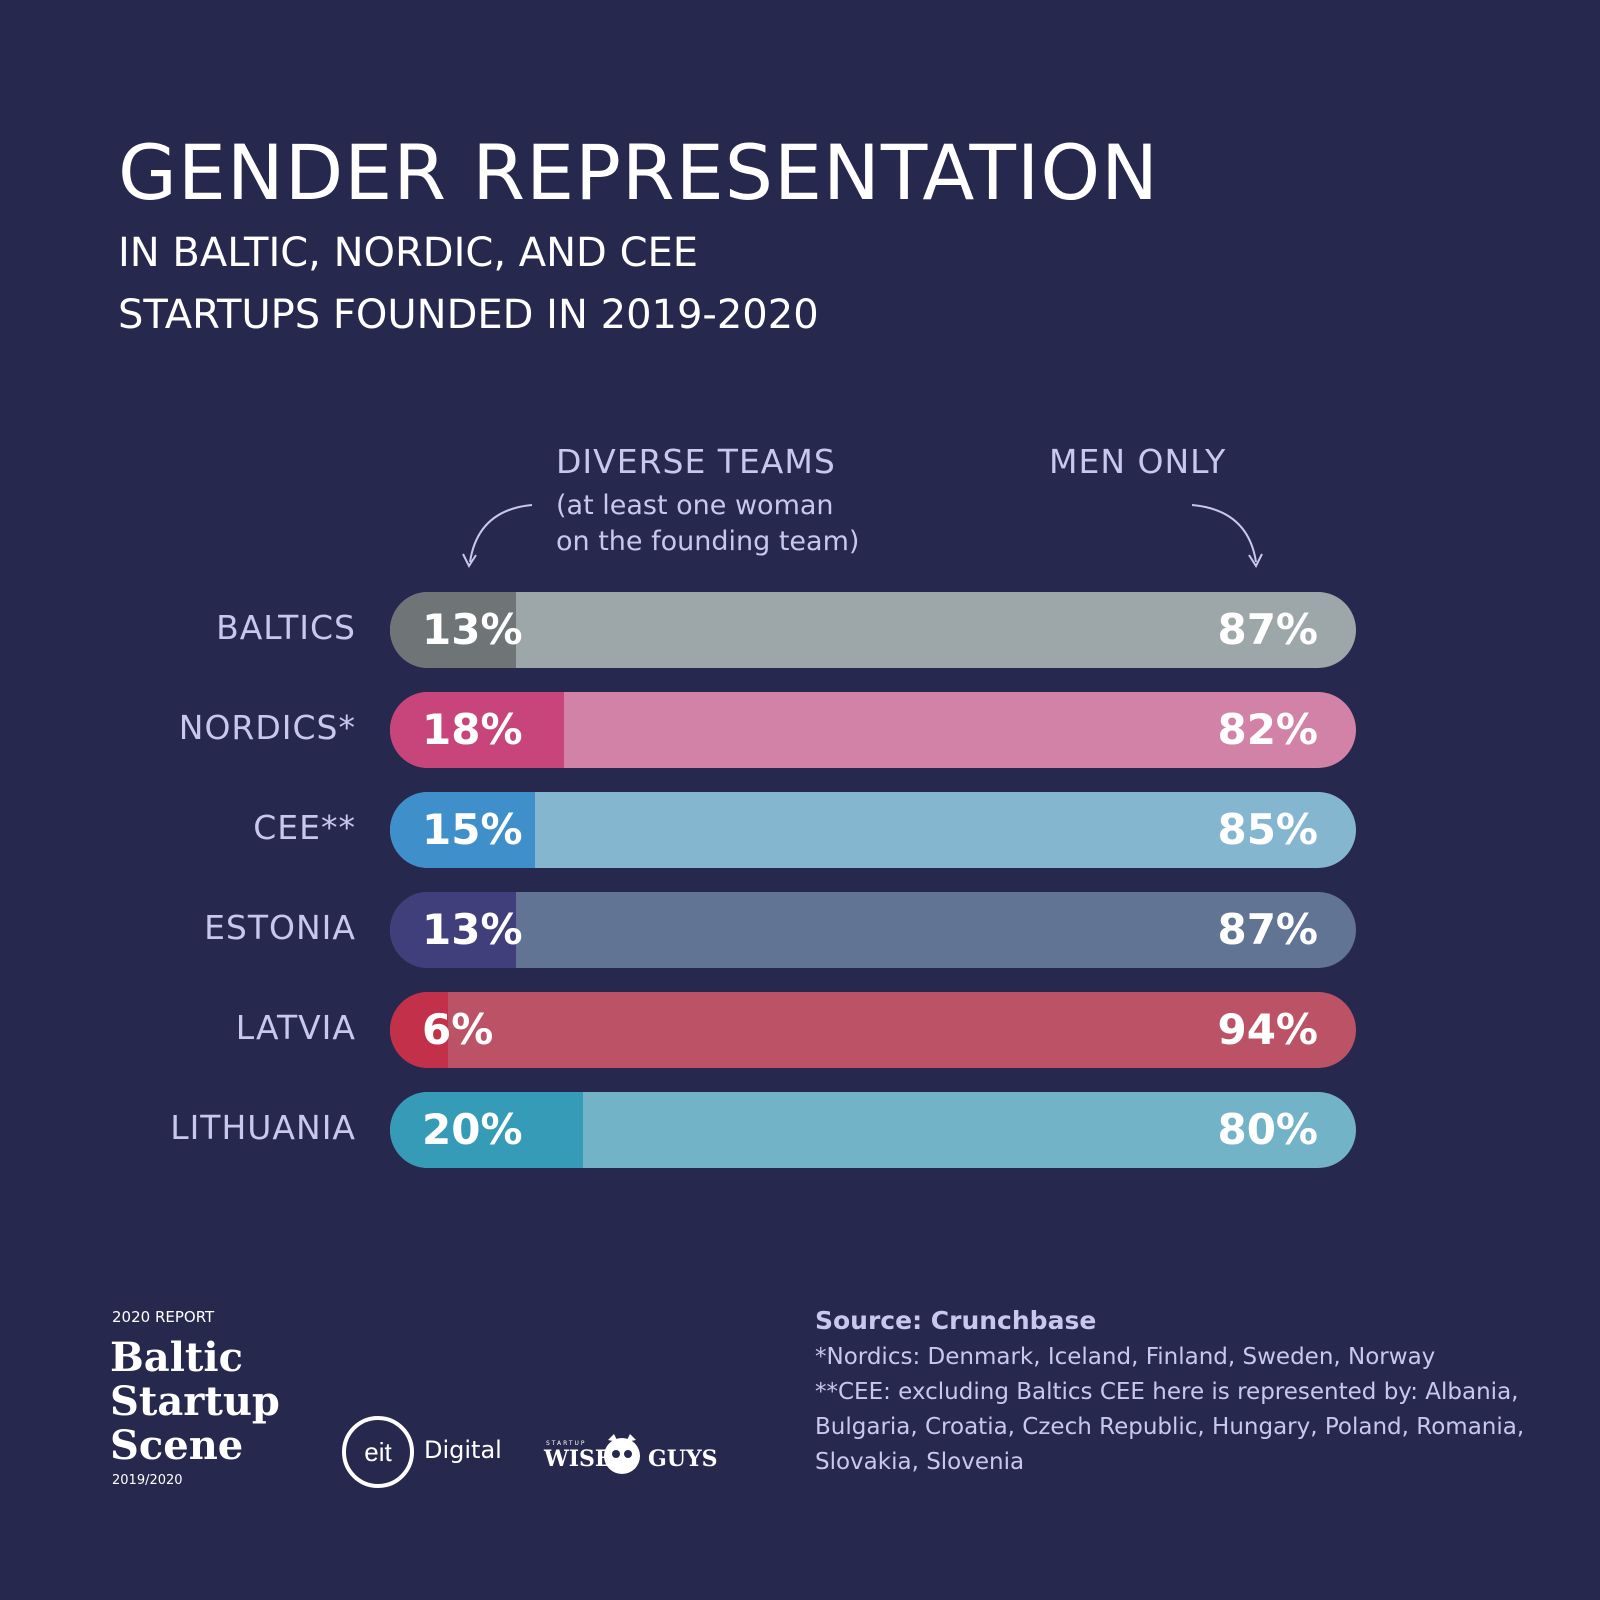 This screenshot has width=1600, height=1600. I want to click on brand-line-2: Startup, so click(195, 1401).